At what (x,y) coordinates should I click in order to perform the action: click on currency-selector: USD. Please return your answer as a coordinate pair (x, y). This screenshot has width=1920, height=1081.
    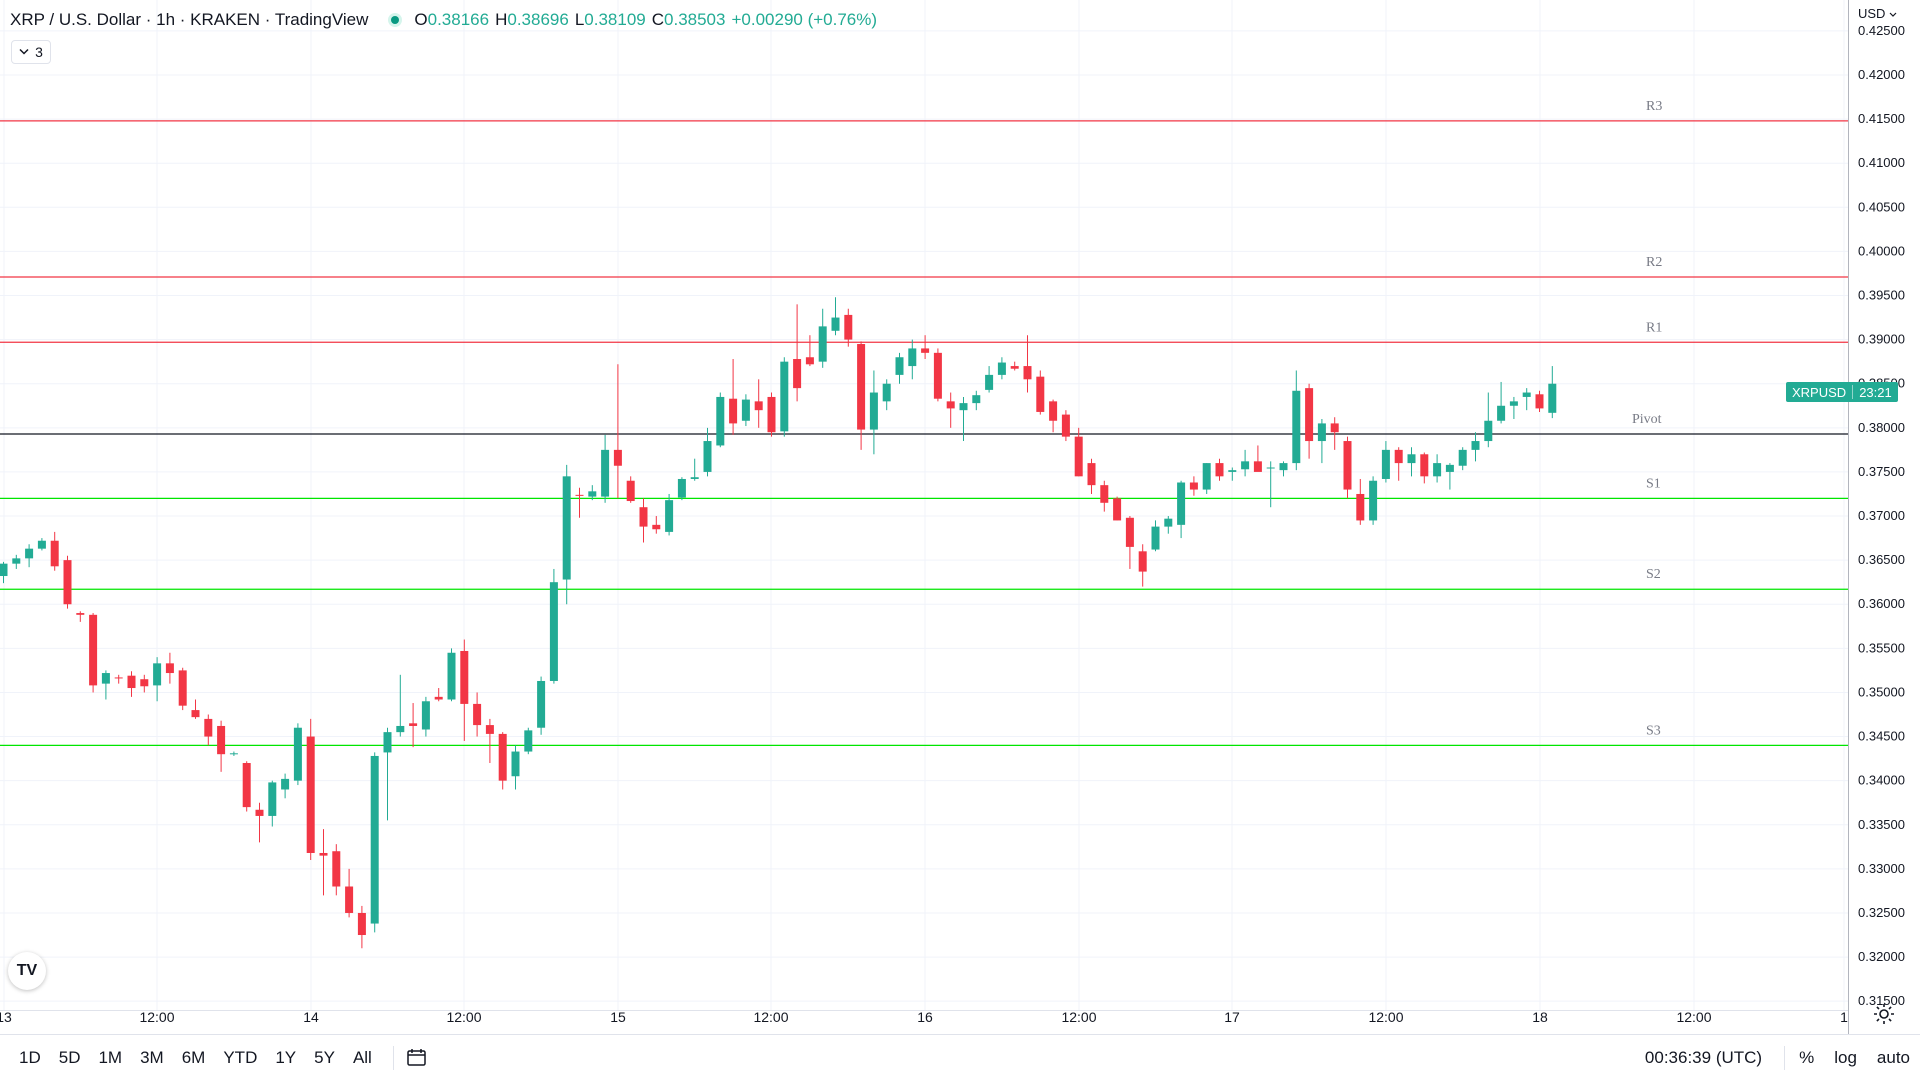
    Looking at the image, I should click on (1877, 13).